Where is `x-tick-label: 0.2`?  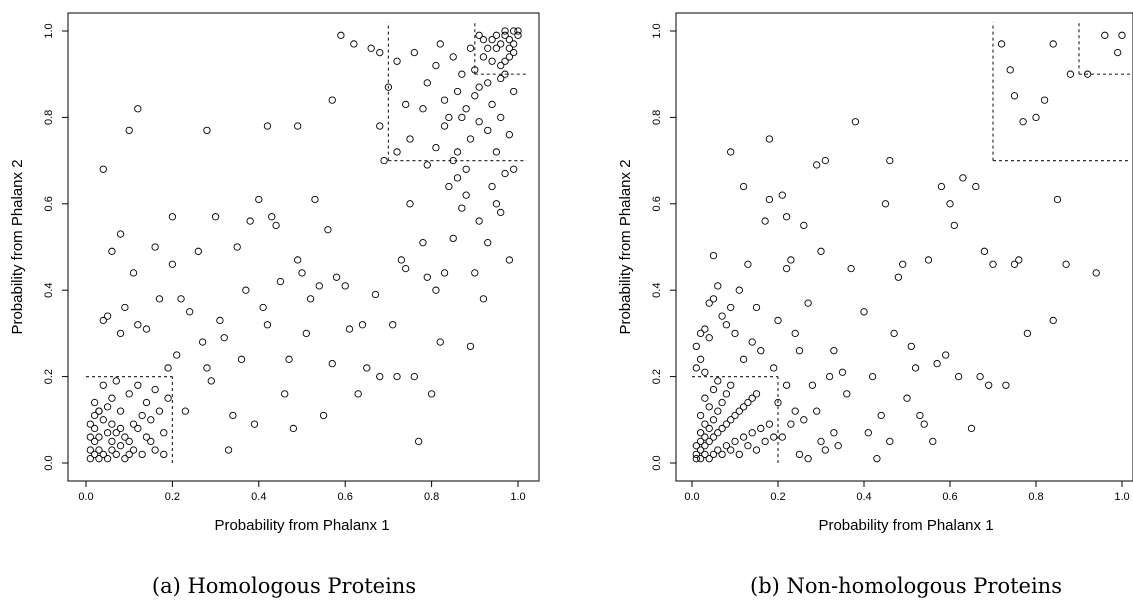 x-tick-label: 0.2 is located at coordinates (777, 497).